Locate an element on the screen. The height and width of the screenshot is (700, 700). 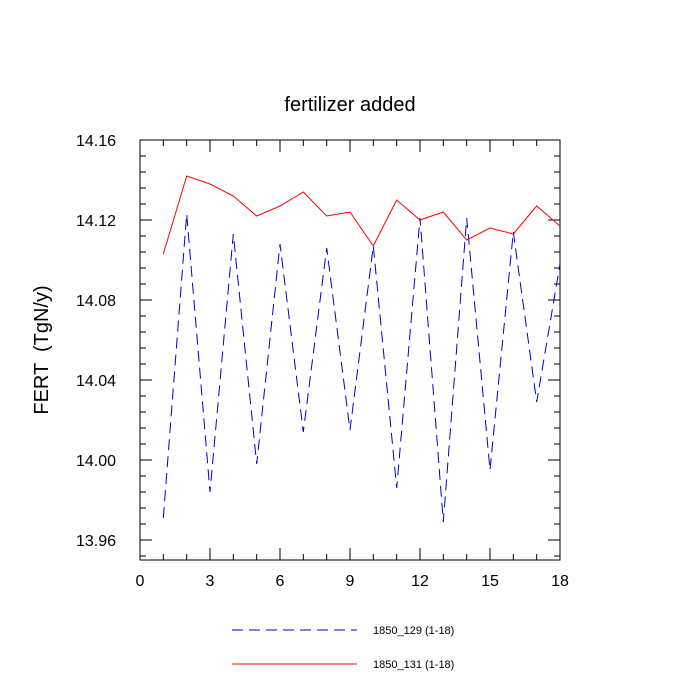
x-tick-label: 9 is located at coordinates (350, 581).